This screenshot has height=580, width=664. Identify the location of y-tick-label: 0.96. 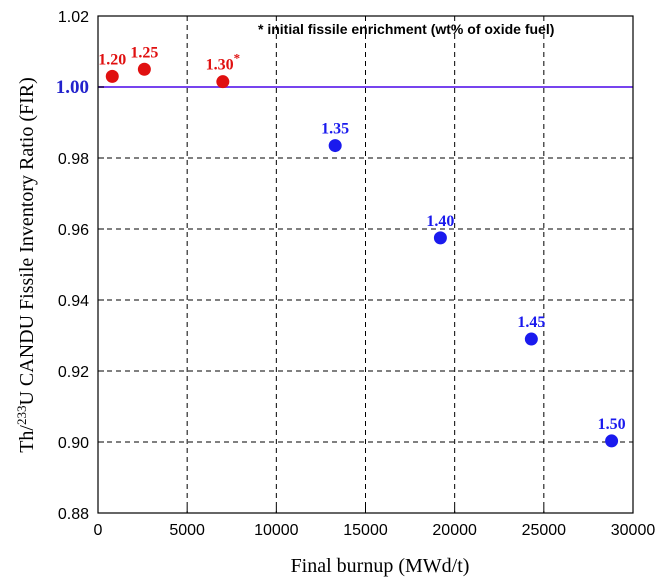
(73, 230).